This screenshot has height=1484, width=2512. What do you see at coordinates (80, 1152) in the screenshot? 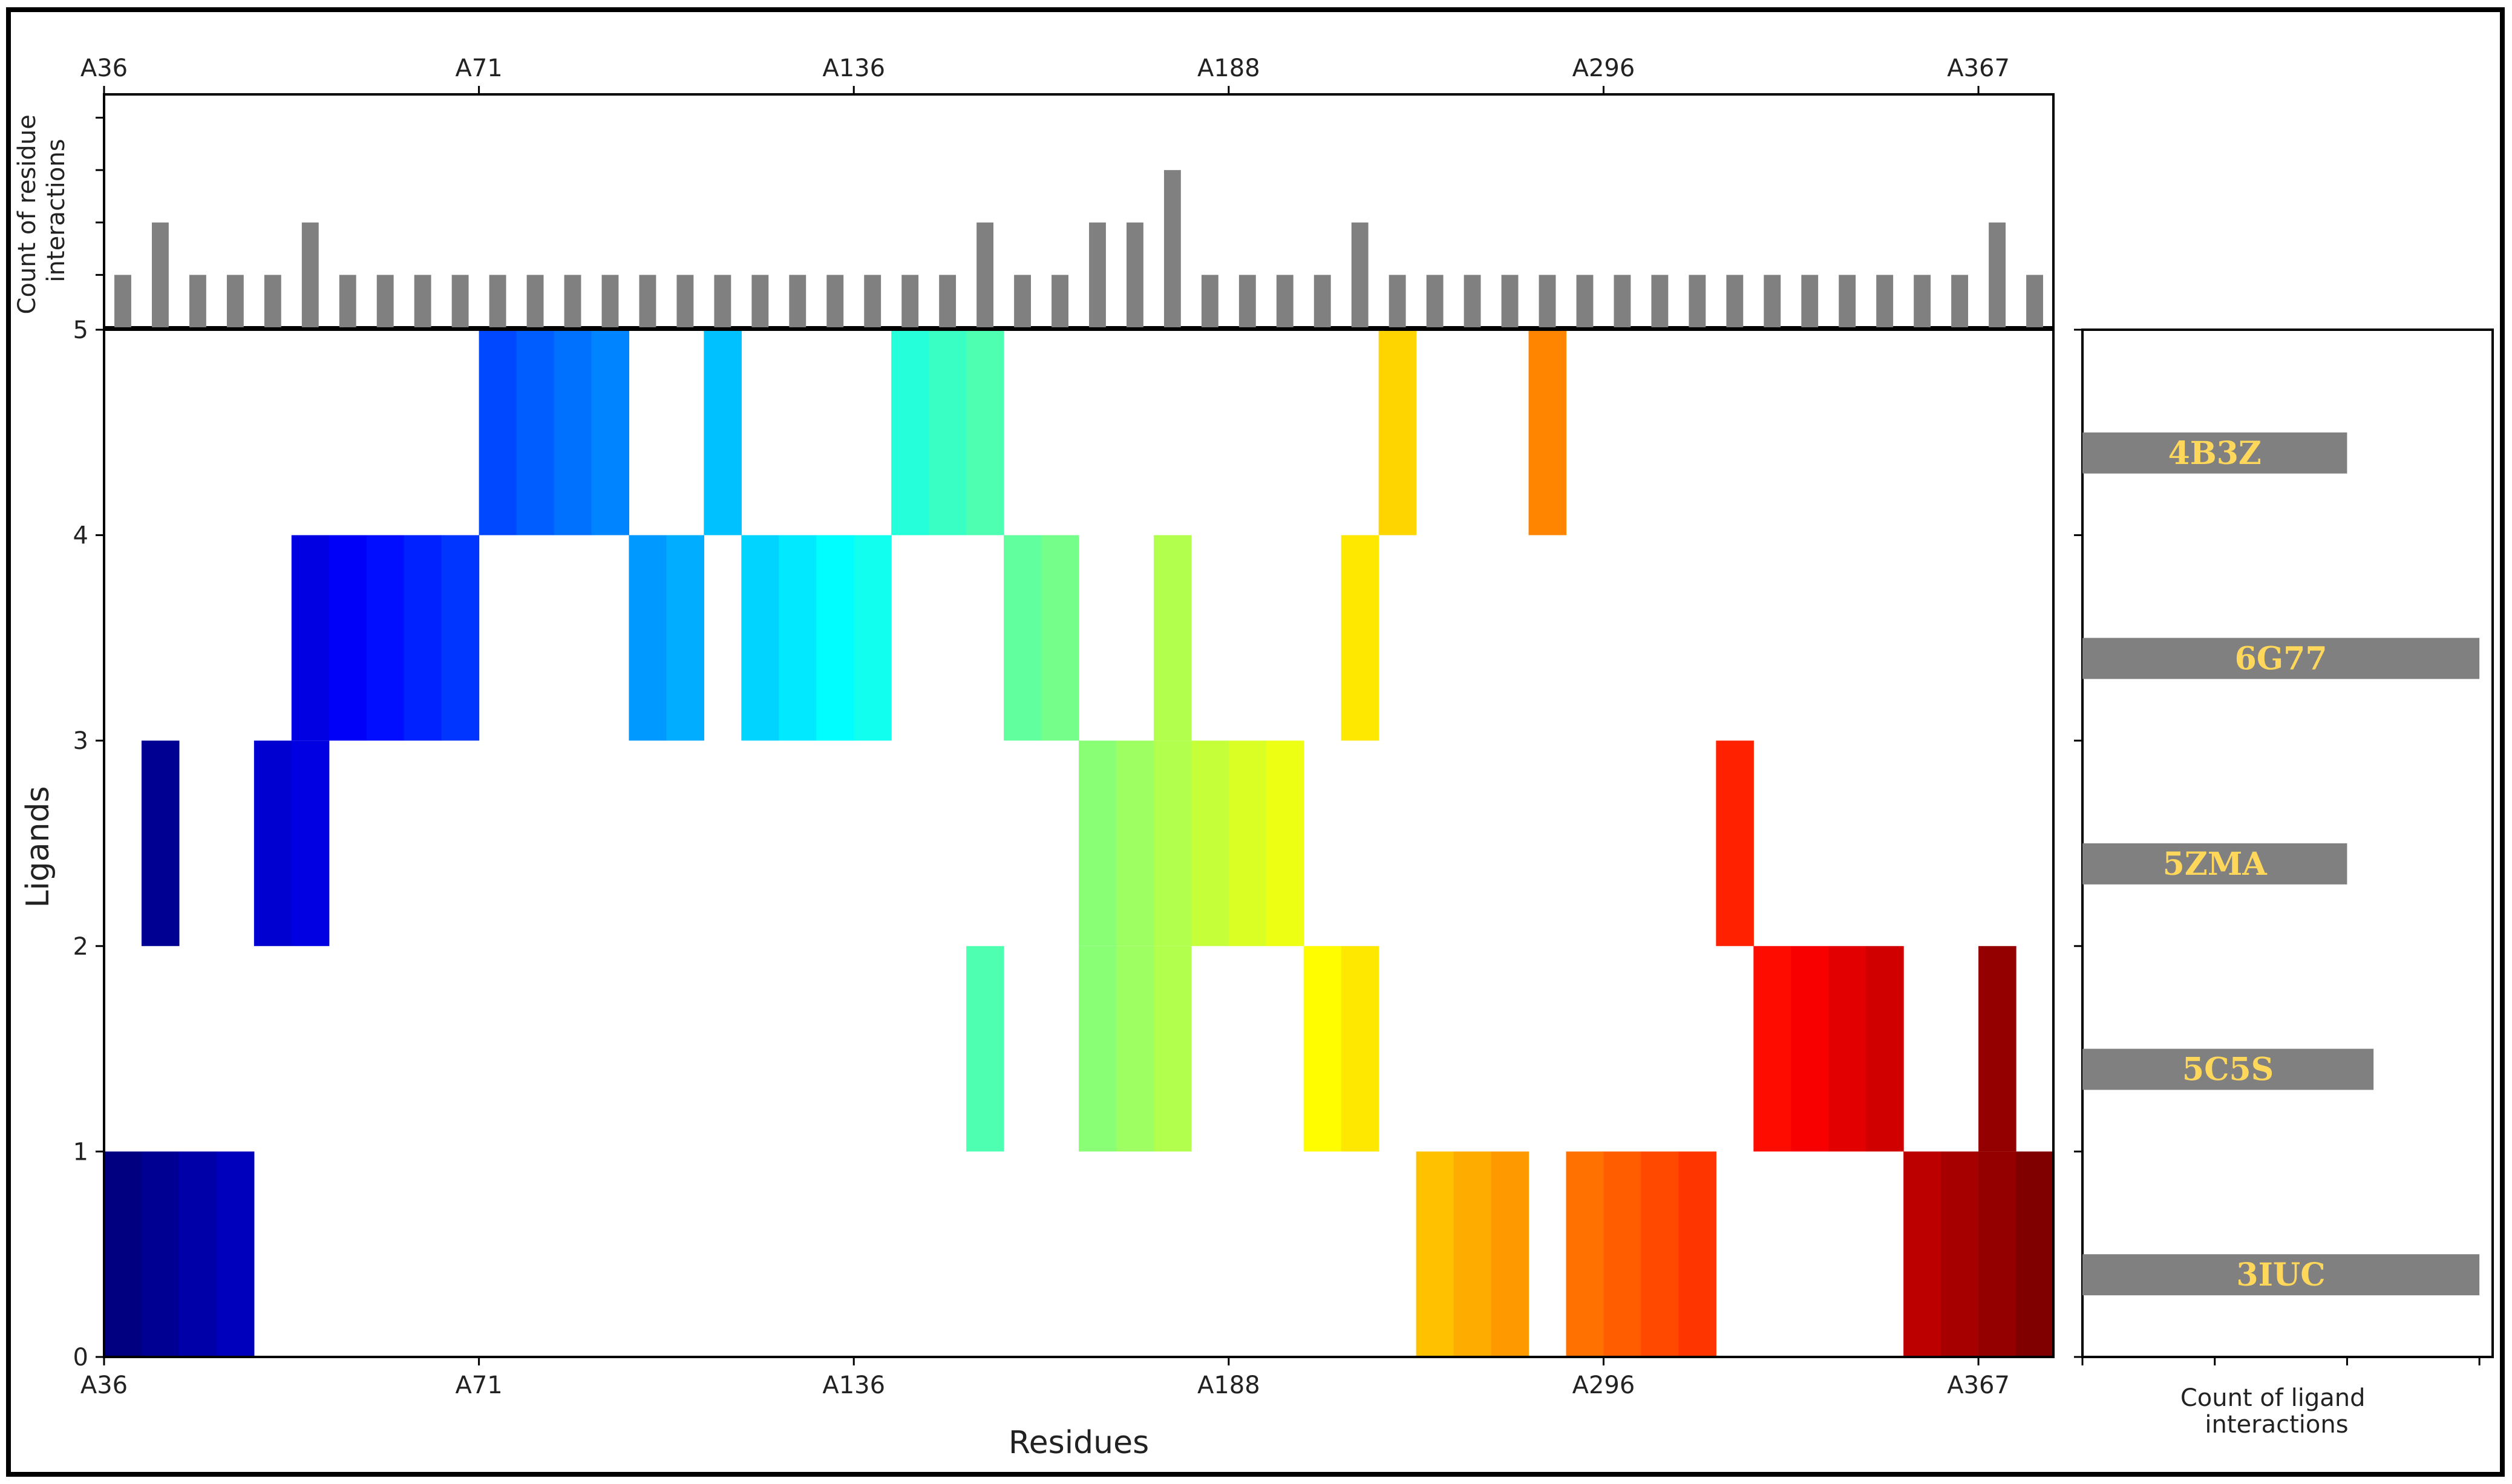
I see `y-tick-label: 1` at bounding box center [80, 1152].